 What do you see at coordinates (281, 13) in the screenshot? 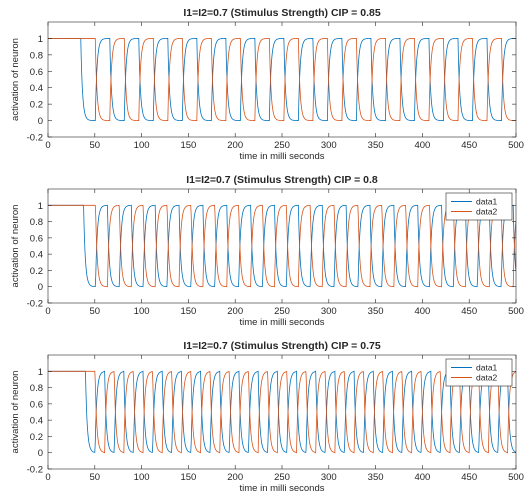
I see `chart-title: I1=I2=0.7 (Stimulus Strength) CIP = 0.85` at bounding box center [281, 13].